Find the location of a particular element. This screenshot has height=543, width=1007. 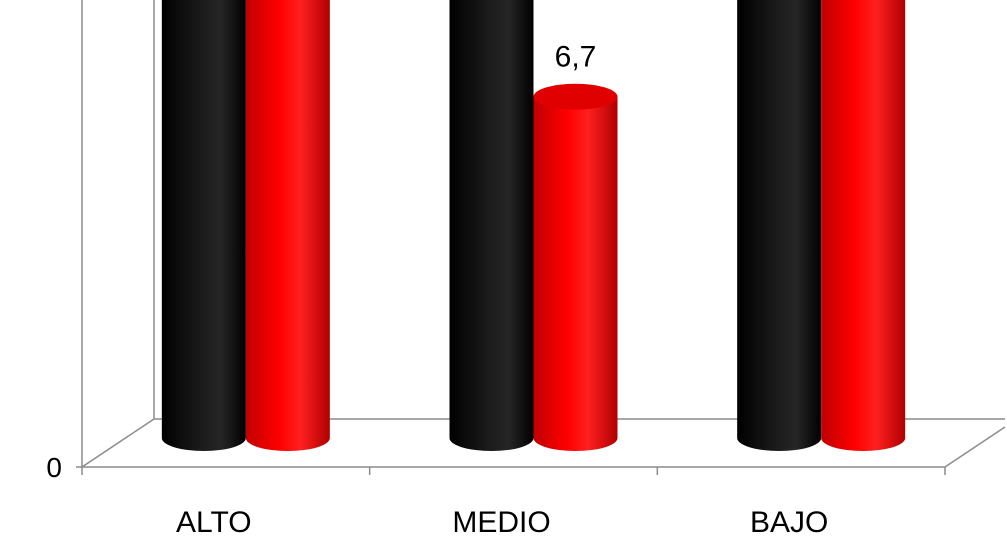

gridline is located at coordinates (543, 443).